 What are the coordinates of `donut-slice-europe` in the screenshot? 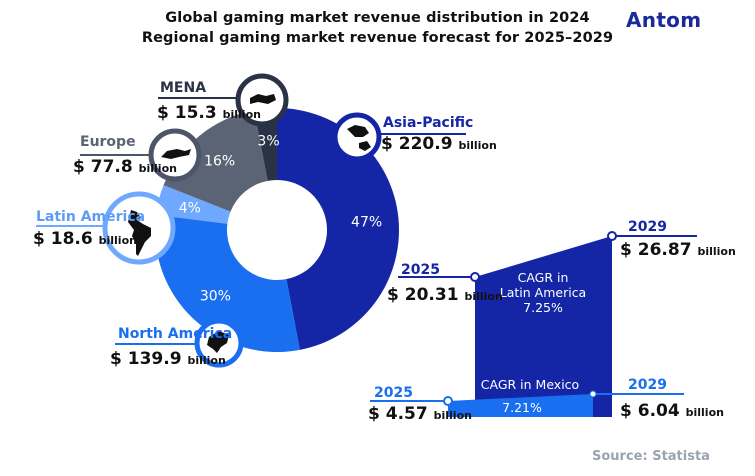 It's located at (215, 161).